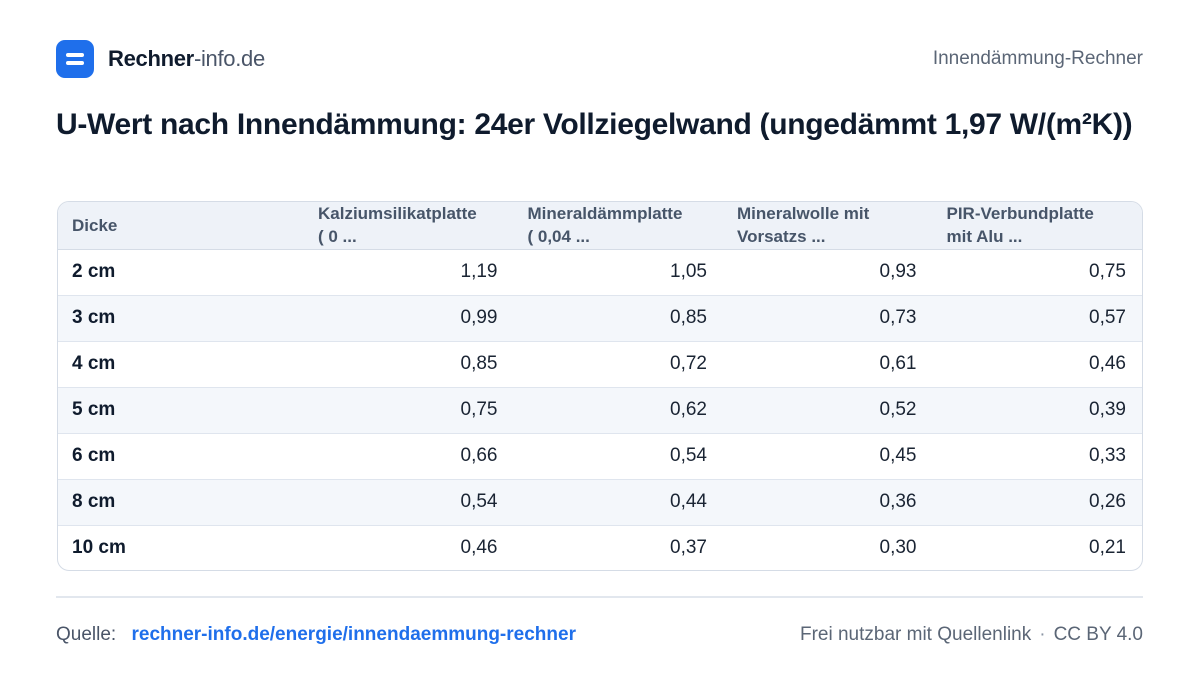  Describe the element at coordinates (898, 548) in the screenshot. I see `u-value-cell: 0,30` at that location.